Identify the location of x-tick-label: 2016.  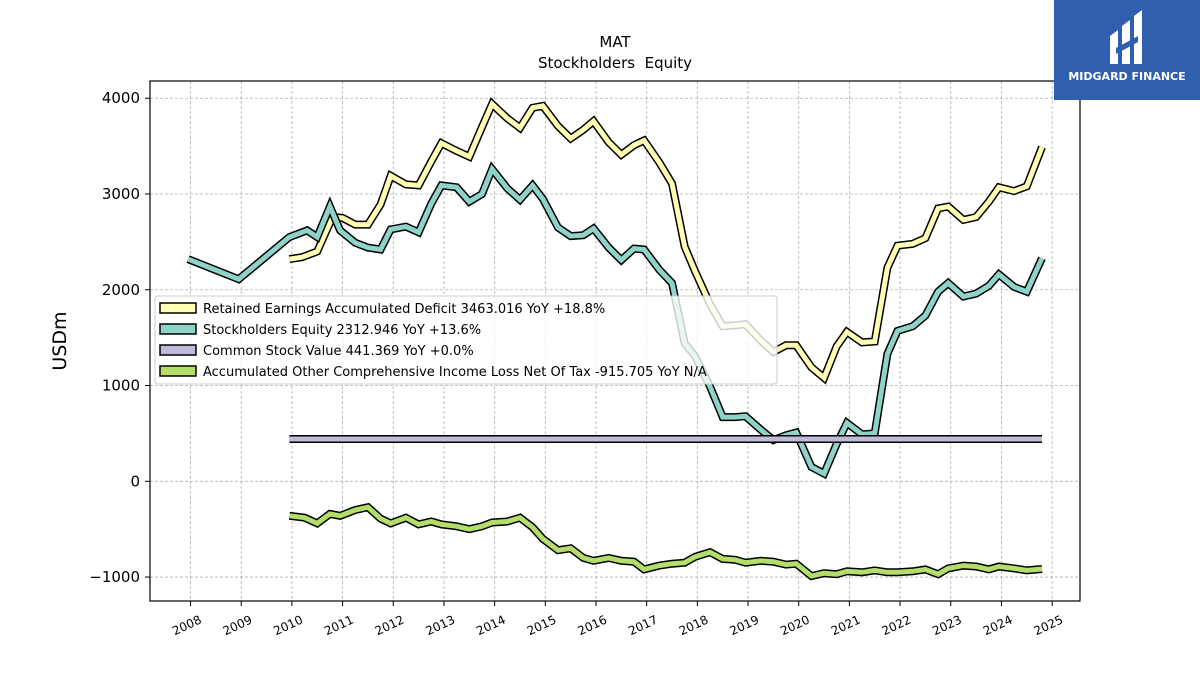
(593, 626).